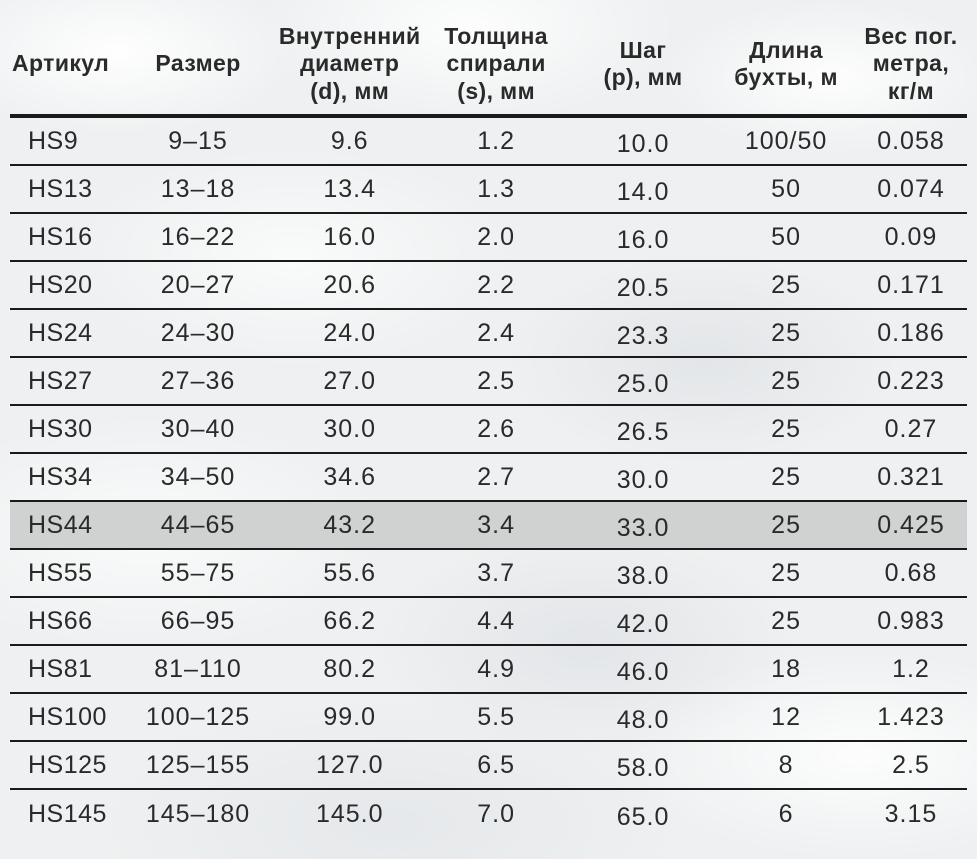 The height and width of the screenshot is (859, 977). Describe the element at coordinates (911, 380) in the screenshot. I see `cell-weight: 0.223` at that location.